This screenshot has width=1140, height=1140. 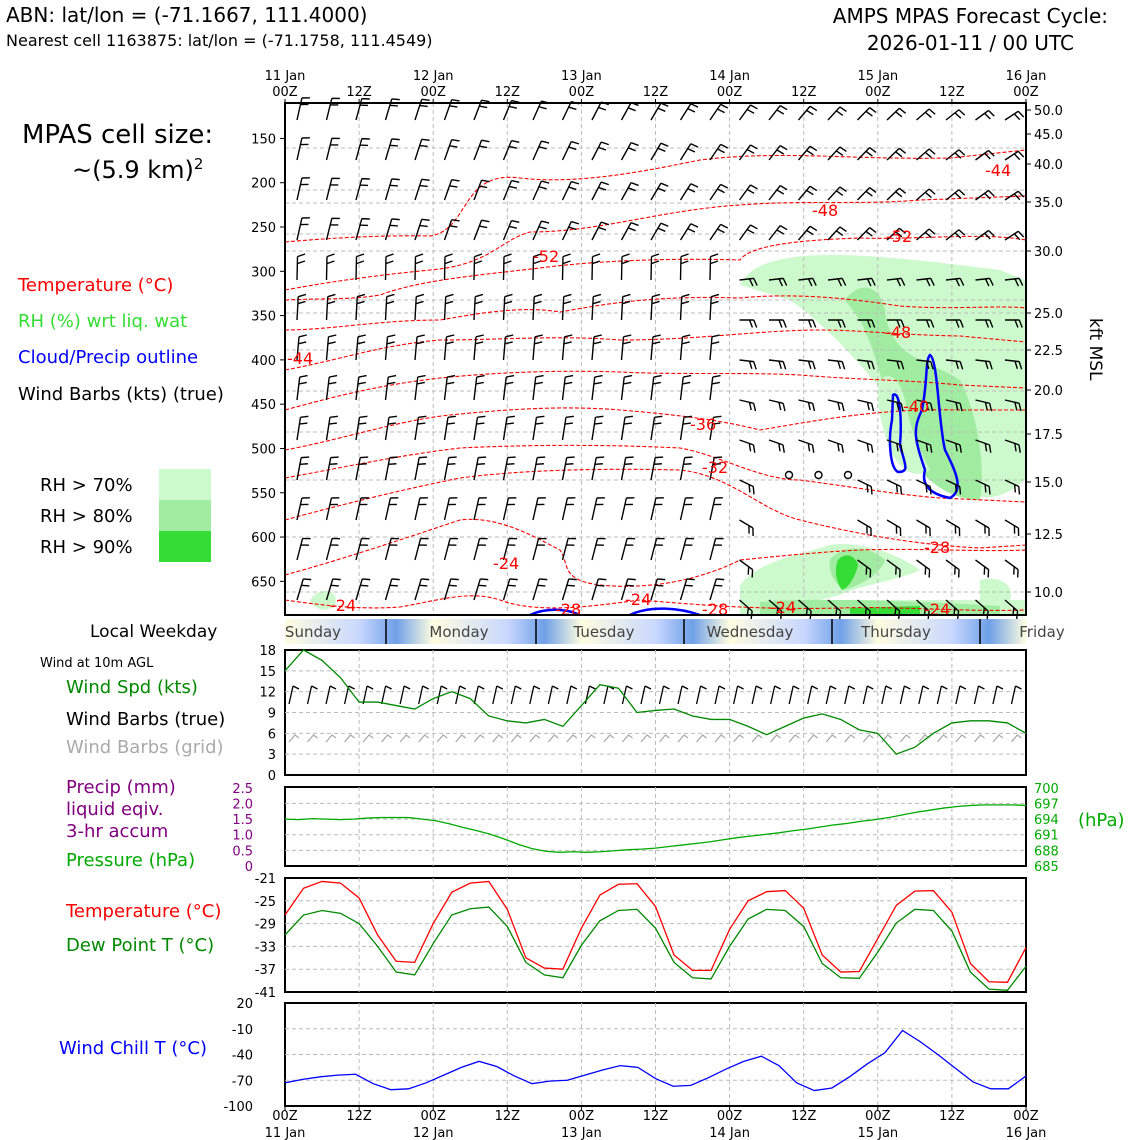 What do you see at coordinates (263, 228) in the screenshot?
I see `pressure-tick-label: 250` at bounding box center [263, 228].